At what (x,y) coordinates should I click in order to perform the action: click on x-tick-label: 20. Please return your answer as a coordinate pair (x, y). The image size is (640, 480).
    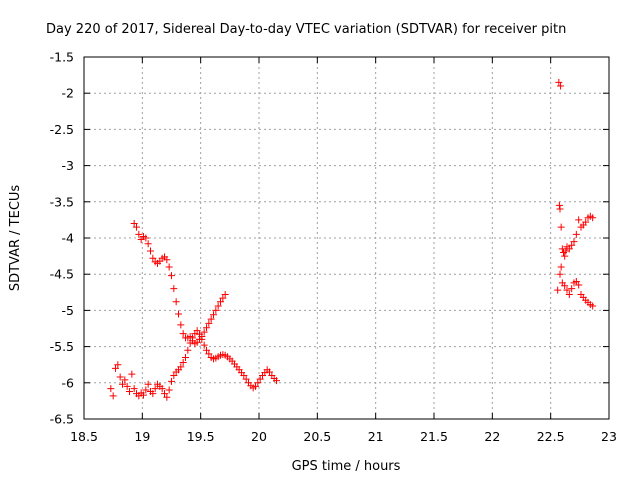
    Looking at the image, I should click on (259, 436).